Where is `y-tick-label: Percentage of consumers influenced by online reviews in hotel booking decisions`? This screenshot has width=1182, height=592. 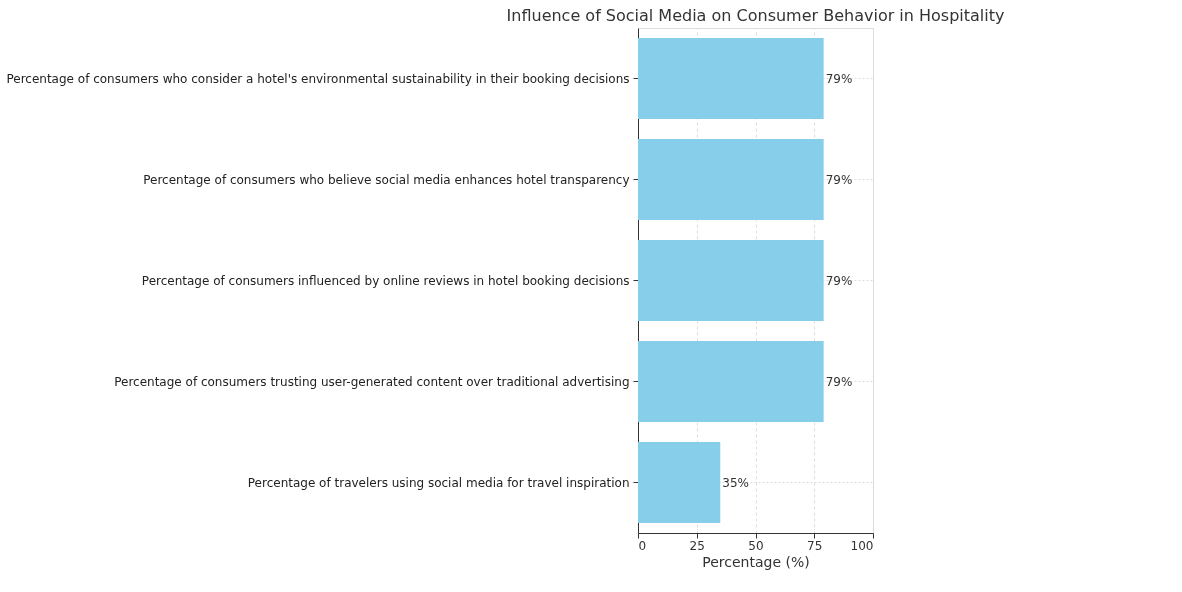 y-tick-label: Percentage of consumers influenced by online reviews in hotel booking decisions is located at coordinates (385, 280).